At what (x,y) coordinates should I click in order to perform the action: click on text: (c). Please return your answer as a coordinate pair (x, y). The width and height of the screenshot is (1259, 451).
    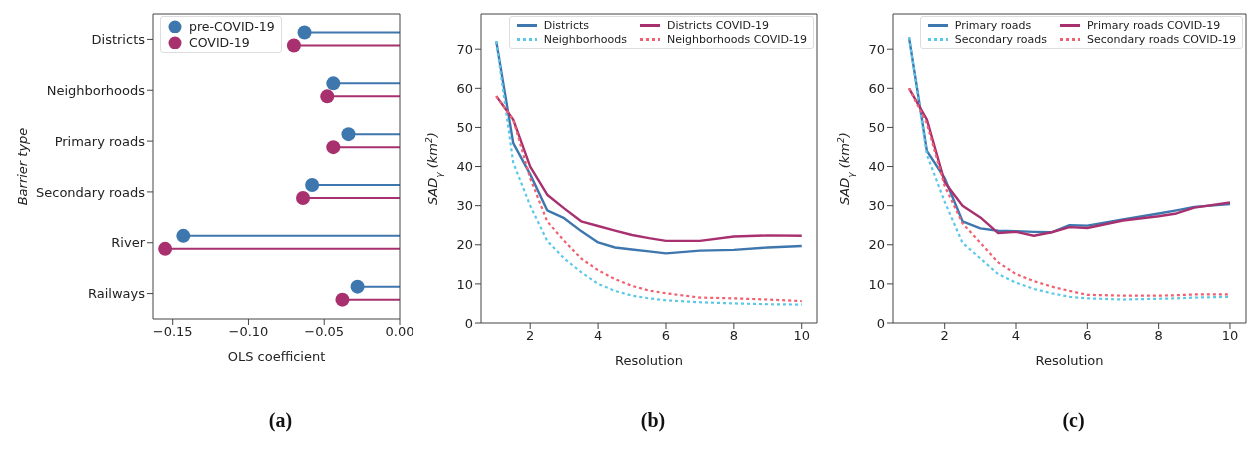
    Looking at the image, I should click on (1073, 420).